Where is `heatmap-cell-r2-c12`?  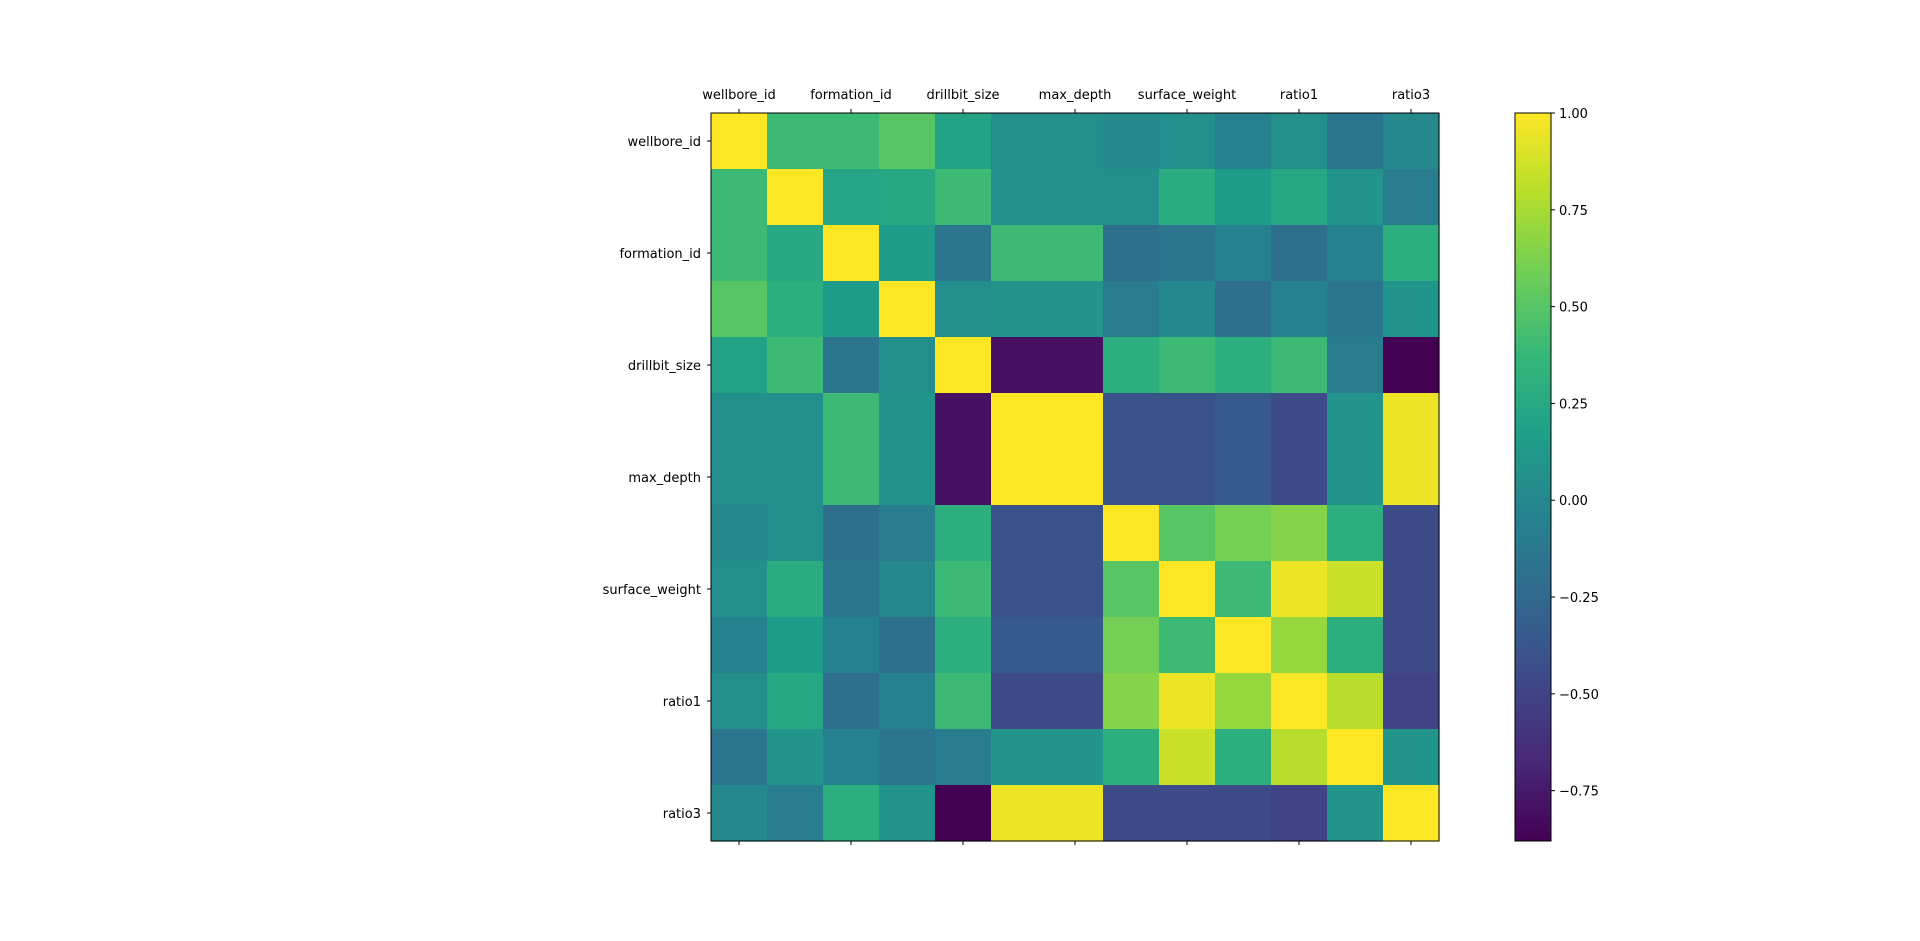
heatmap-cell-r2-c12 is located at coordinates (1411, 253).